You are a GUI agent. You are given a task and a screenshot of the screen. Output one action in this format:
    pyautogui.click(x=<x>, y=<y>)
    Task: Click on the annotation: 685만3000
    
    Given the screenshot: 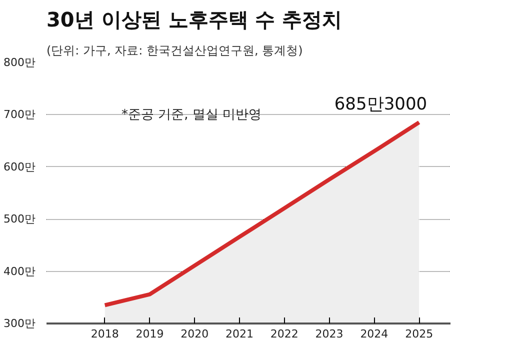 What is the action you would take?
    pyautogui.click(x=381, y=104)
    